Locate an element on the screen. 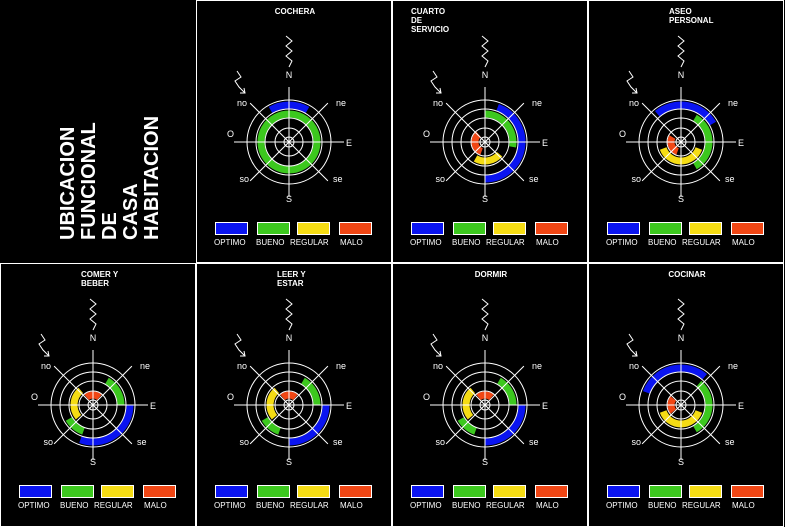 This screenshot has height=527, width=785. compass-label-e: E is located at coordinates (741, 143).